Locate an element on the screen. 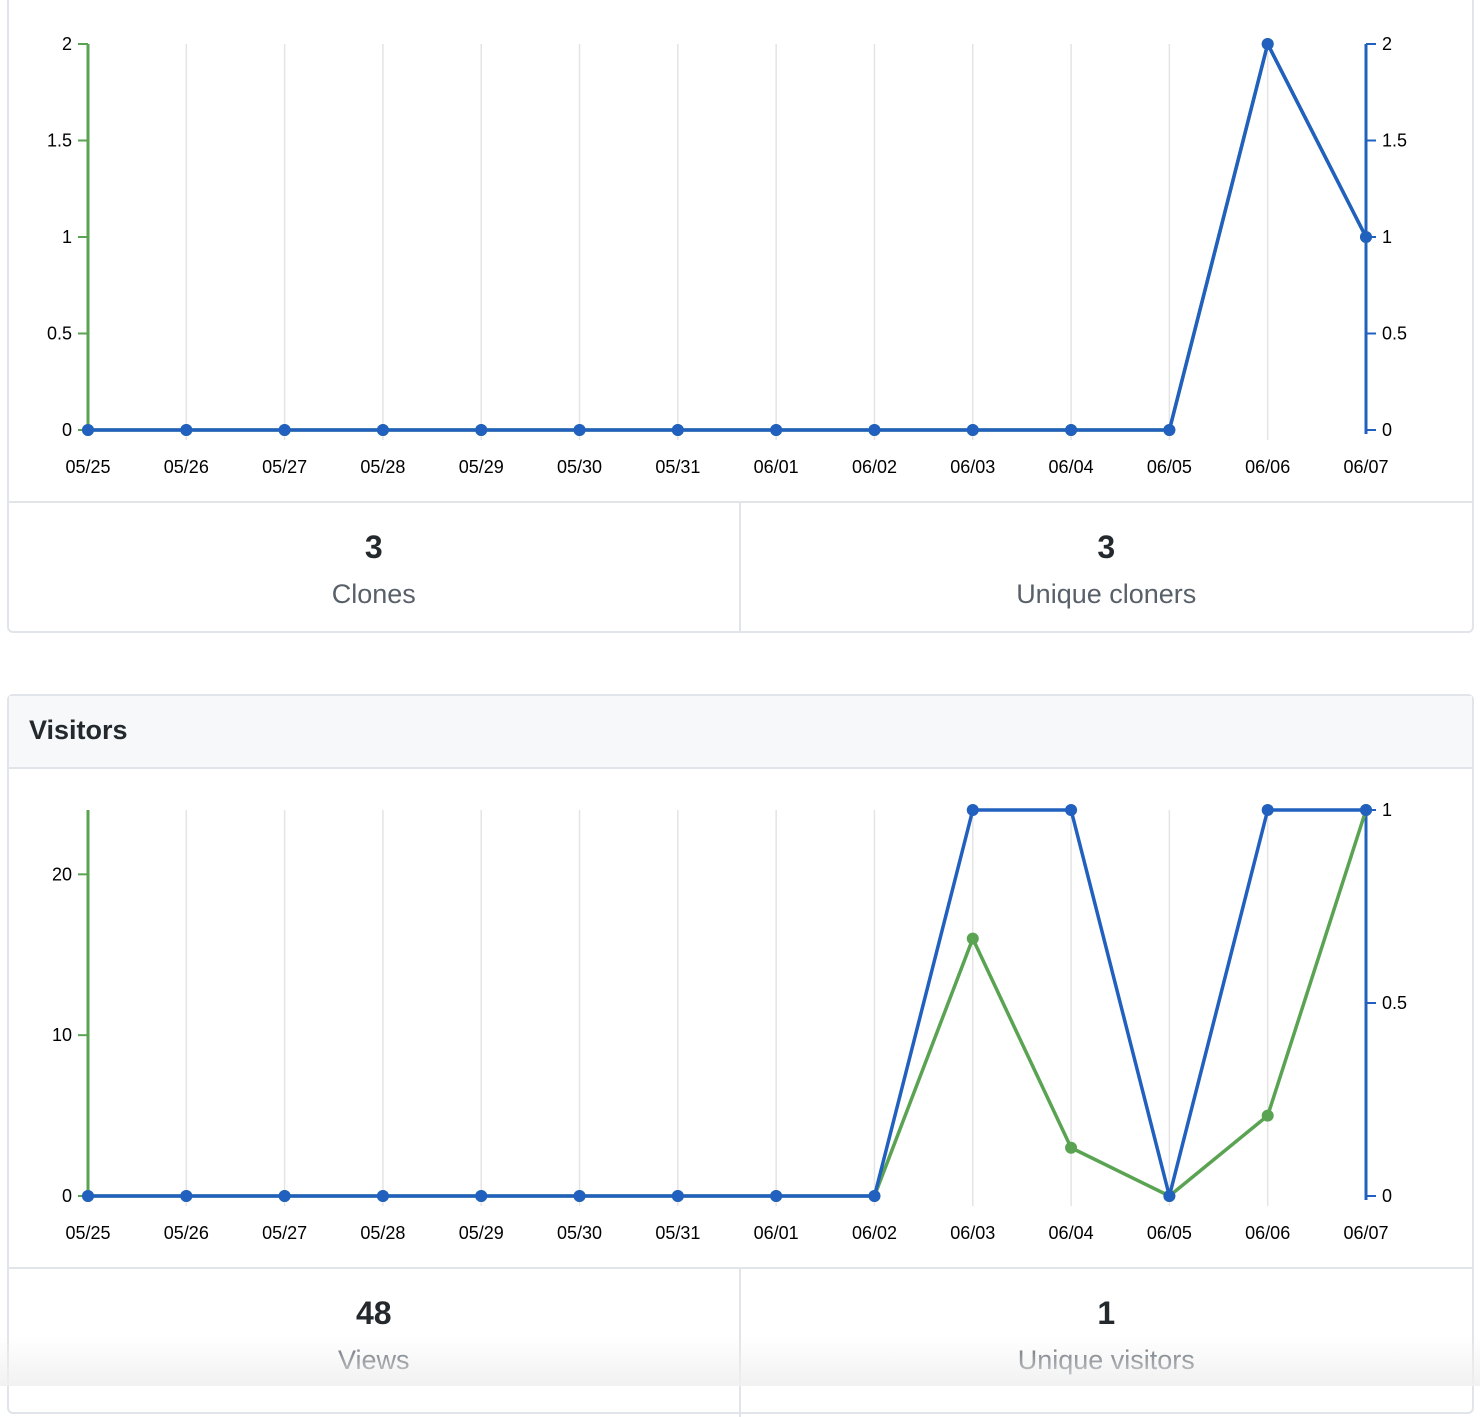 This screenshot has width=1480, height=1417. visitors-x-tick-label: 05/25 is located at coordinates (87, 1233).